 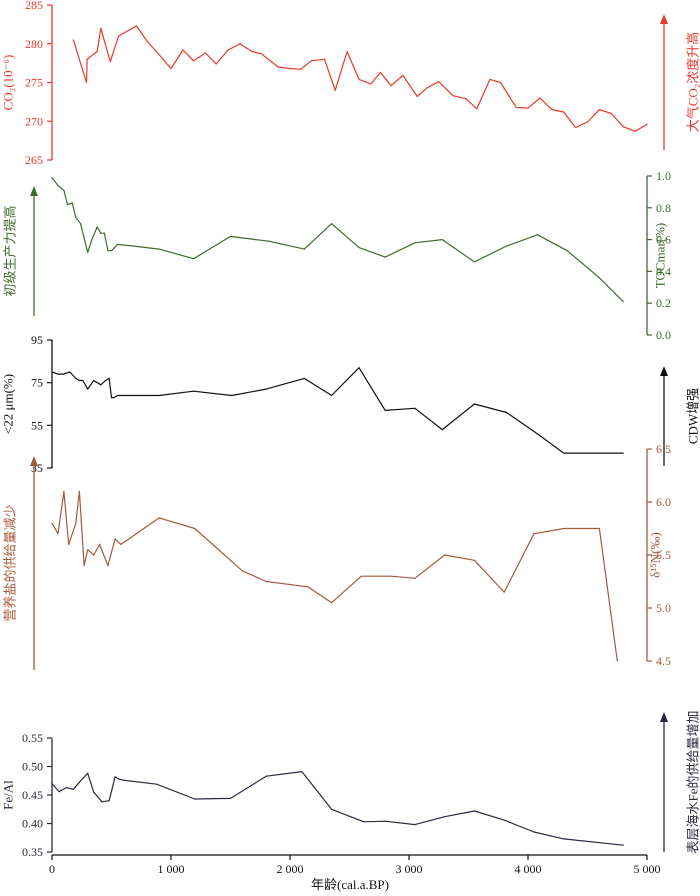 I want to click on d15n-trend-label: 营养盐的供给量减少, so click(x=10, y=562).